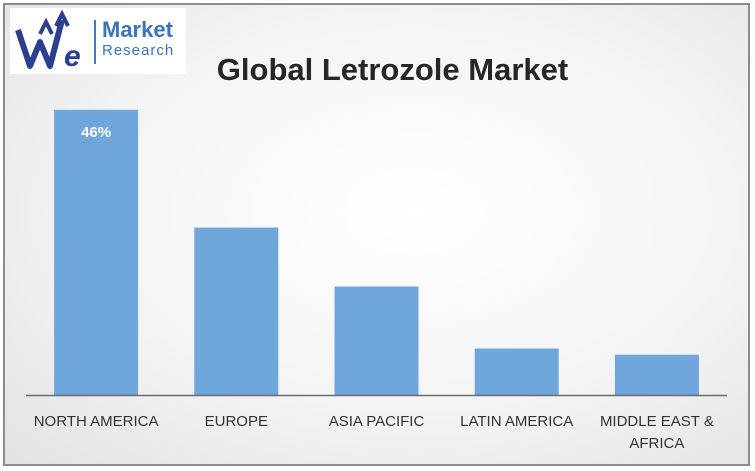 This screenshot has height=471, width=755. What do you see at coordinates (138, 50) in the screenshot?
I see `logo-line-2: Research` at bounding box center [138, 50].